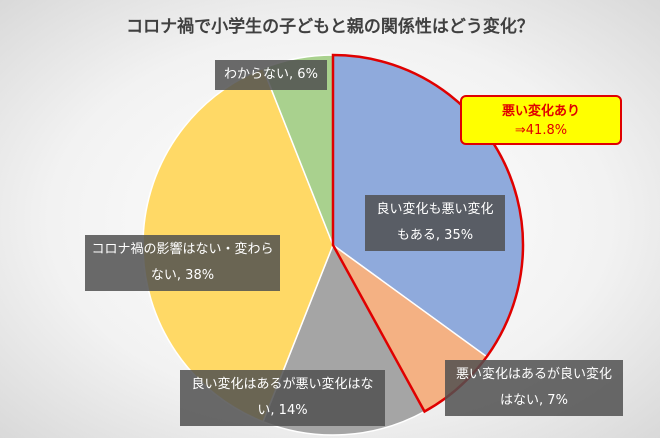 The width and height of the screenshot is (660, 438). I want to click on data-label: わからない, 6%, so click(271, 75).